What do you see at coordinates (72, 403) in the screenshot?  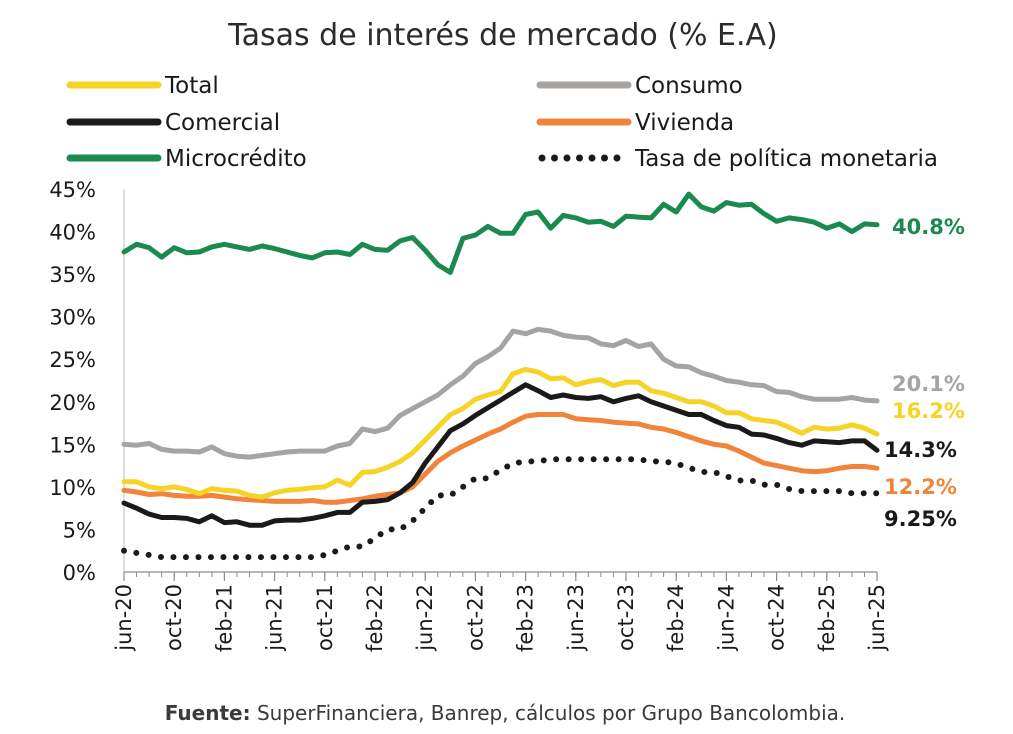 I see `y-tick-label: 20%` at bounding box center [72, 403].